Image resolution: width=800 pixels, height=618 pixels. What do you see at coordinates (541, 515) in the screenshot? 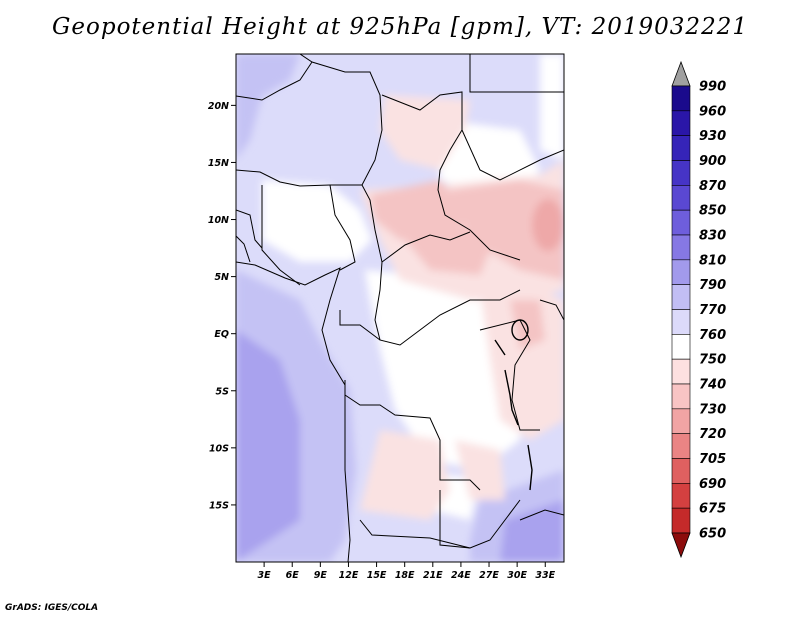
I see `border-mozambique` at bounding box center [541, 515].